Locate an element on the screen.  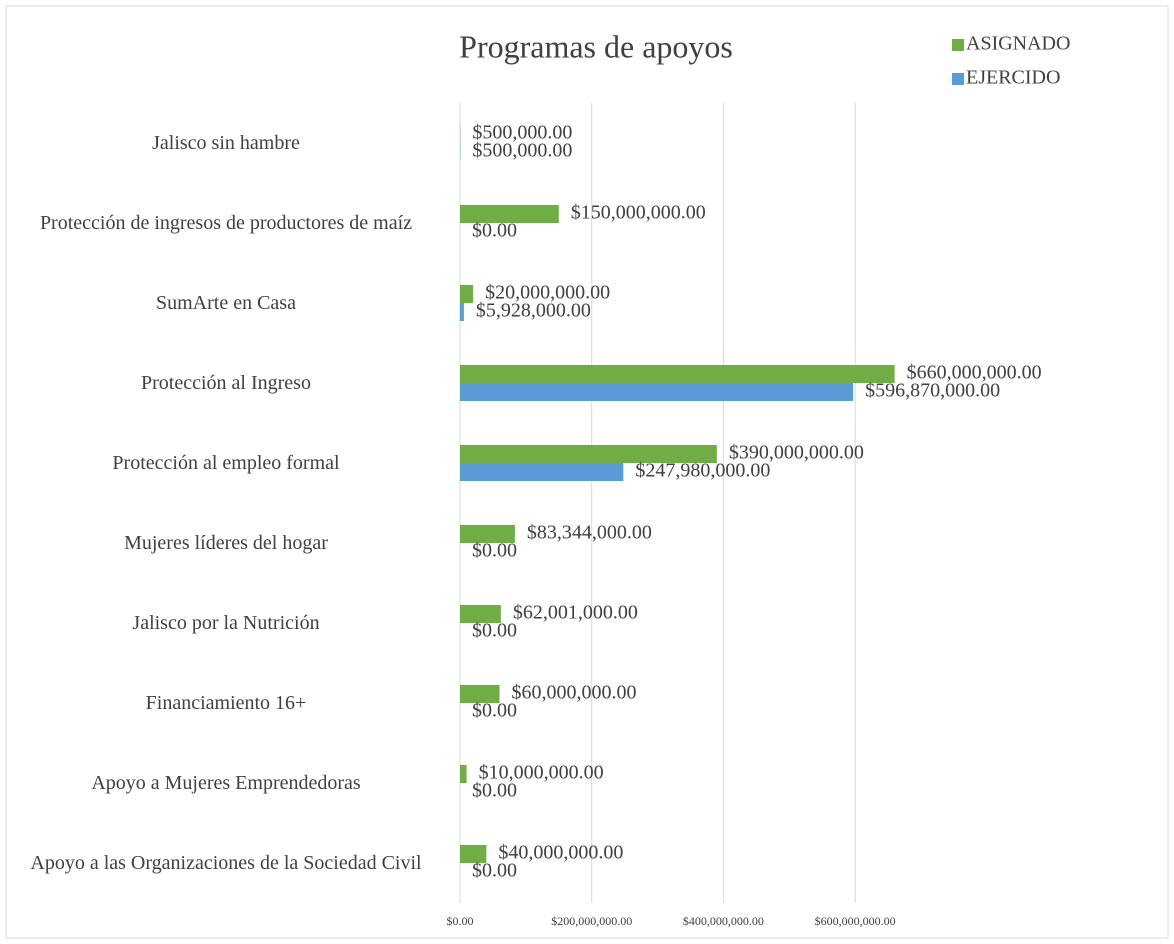
legend-label: EJERCIDO is located at coordinates (1013, 78).